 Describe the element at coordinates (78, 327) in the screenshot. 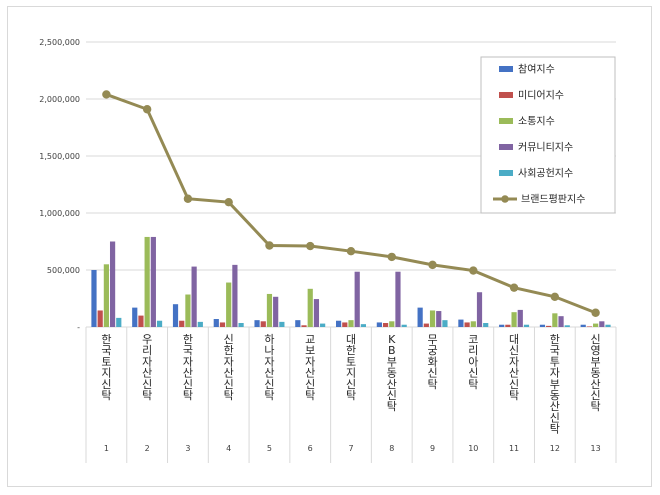

I see `y-tick-label: -` at that location.